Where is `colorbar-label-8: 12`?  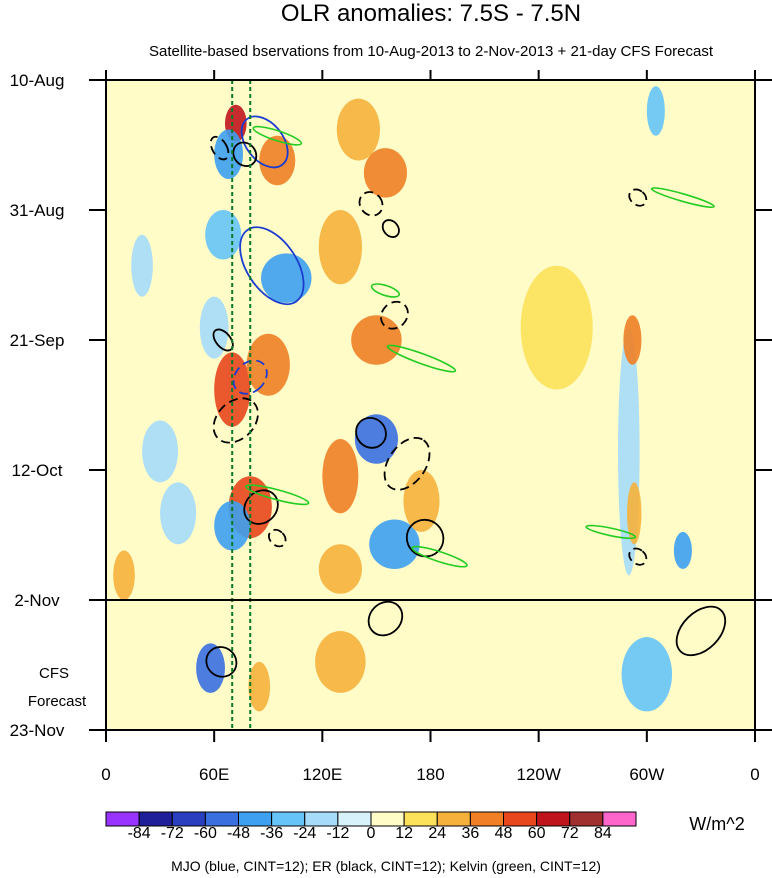
colorbar-label-8: 12 is located at coordinates (404, 833).